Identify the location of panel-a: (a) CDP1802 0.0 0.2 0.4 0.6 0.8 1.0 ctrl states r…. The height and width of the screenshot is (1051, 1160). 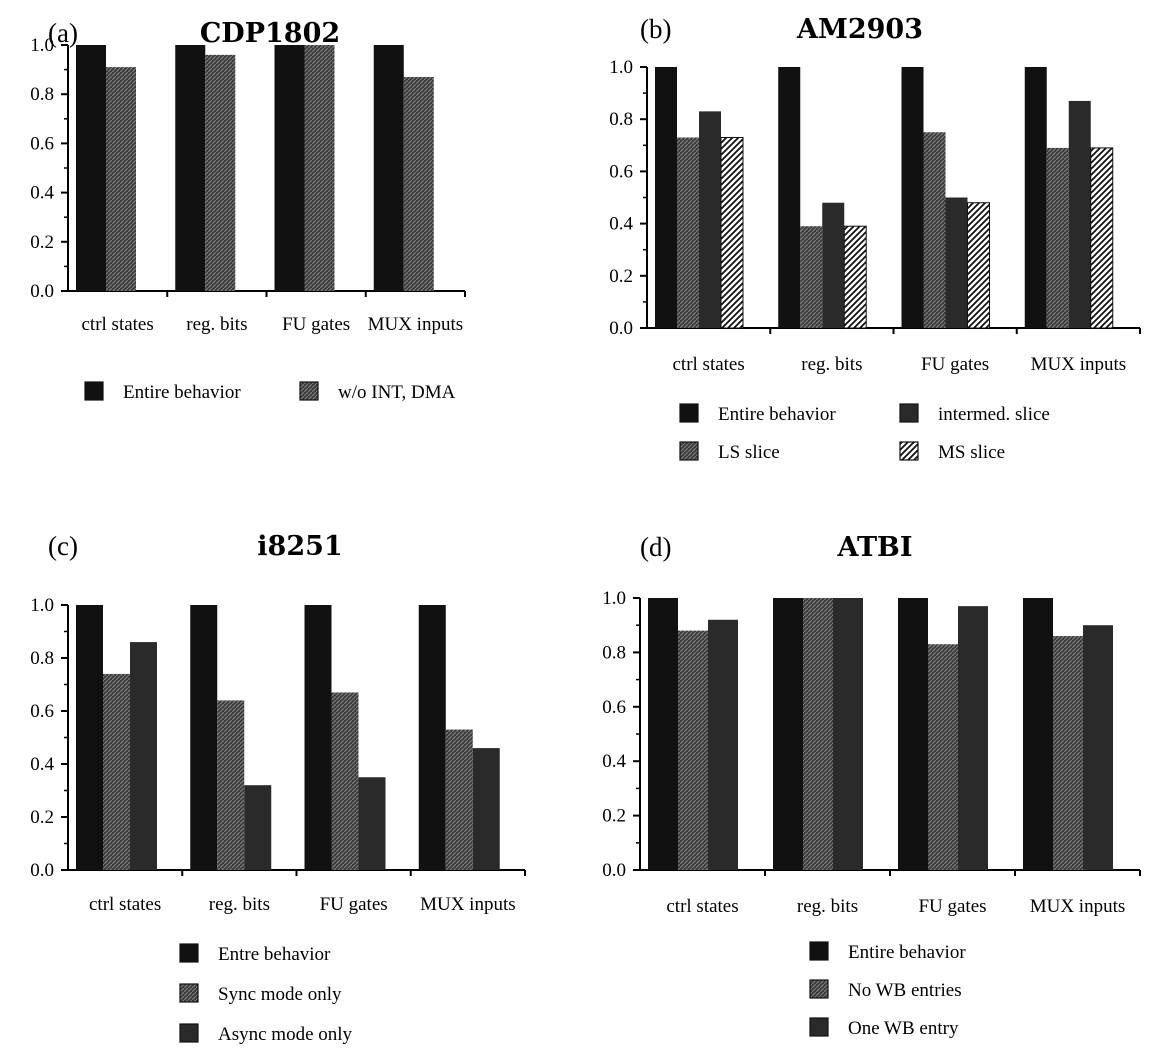
(248, 210).